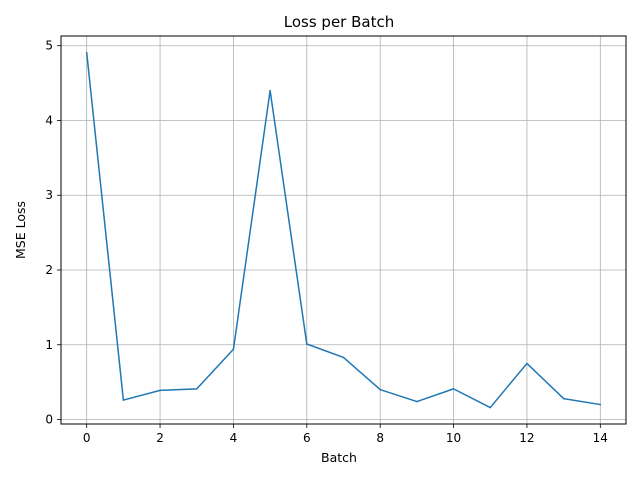 The height and width of the screenshot is (480, 640). Describe the element at coordinates (453, 438) in the screenshot. I see `x-tick-label: 10` at that location.